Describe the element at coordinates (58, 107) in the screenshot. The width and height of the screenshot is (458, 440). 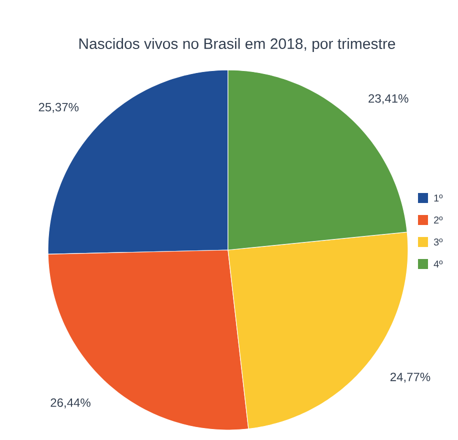
I see `data-label: 25,37%` at that location.